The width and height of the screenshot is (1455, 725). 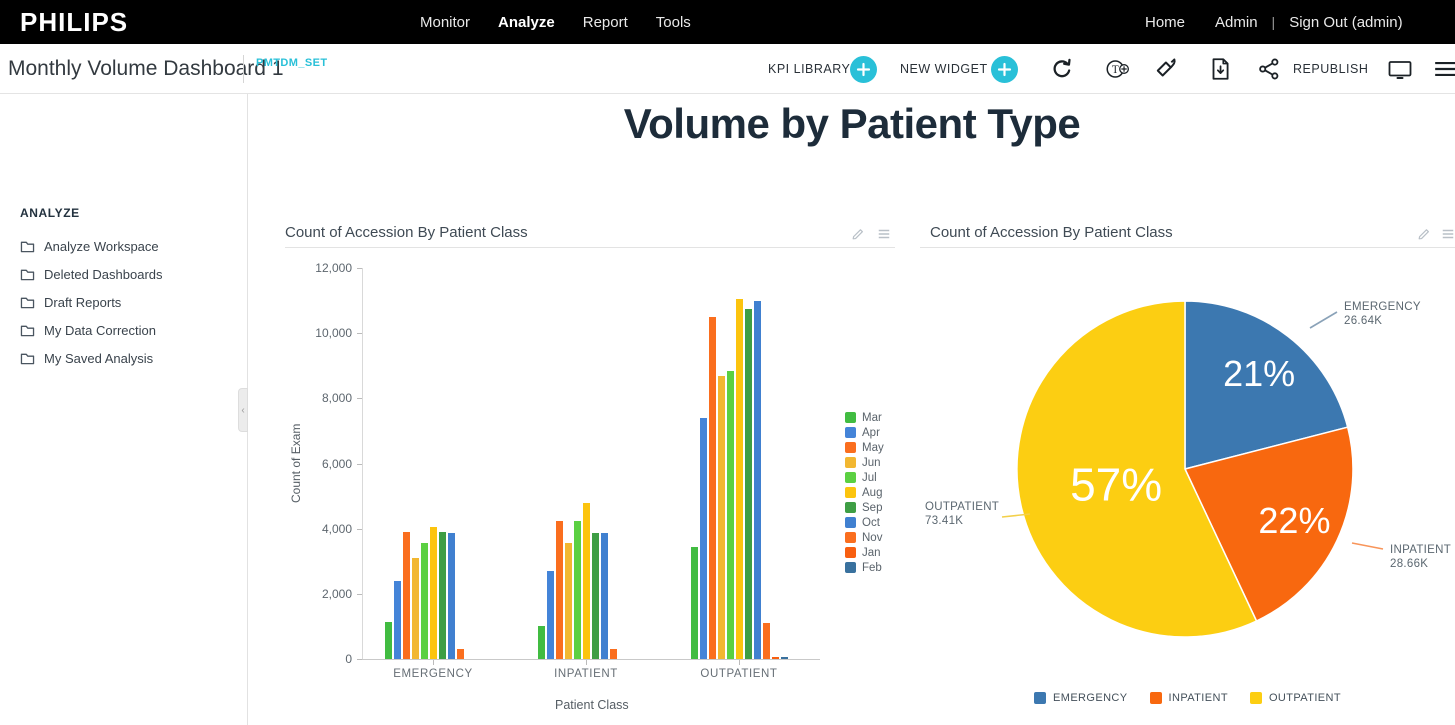 What do you see at coordinates (604, 595) in the screenshot?
I see `bar-inpatient-oct` at bounding box center [604, 595].